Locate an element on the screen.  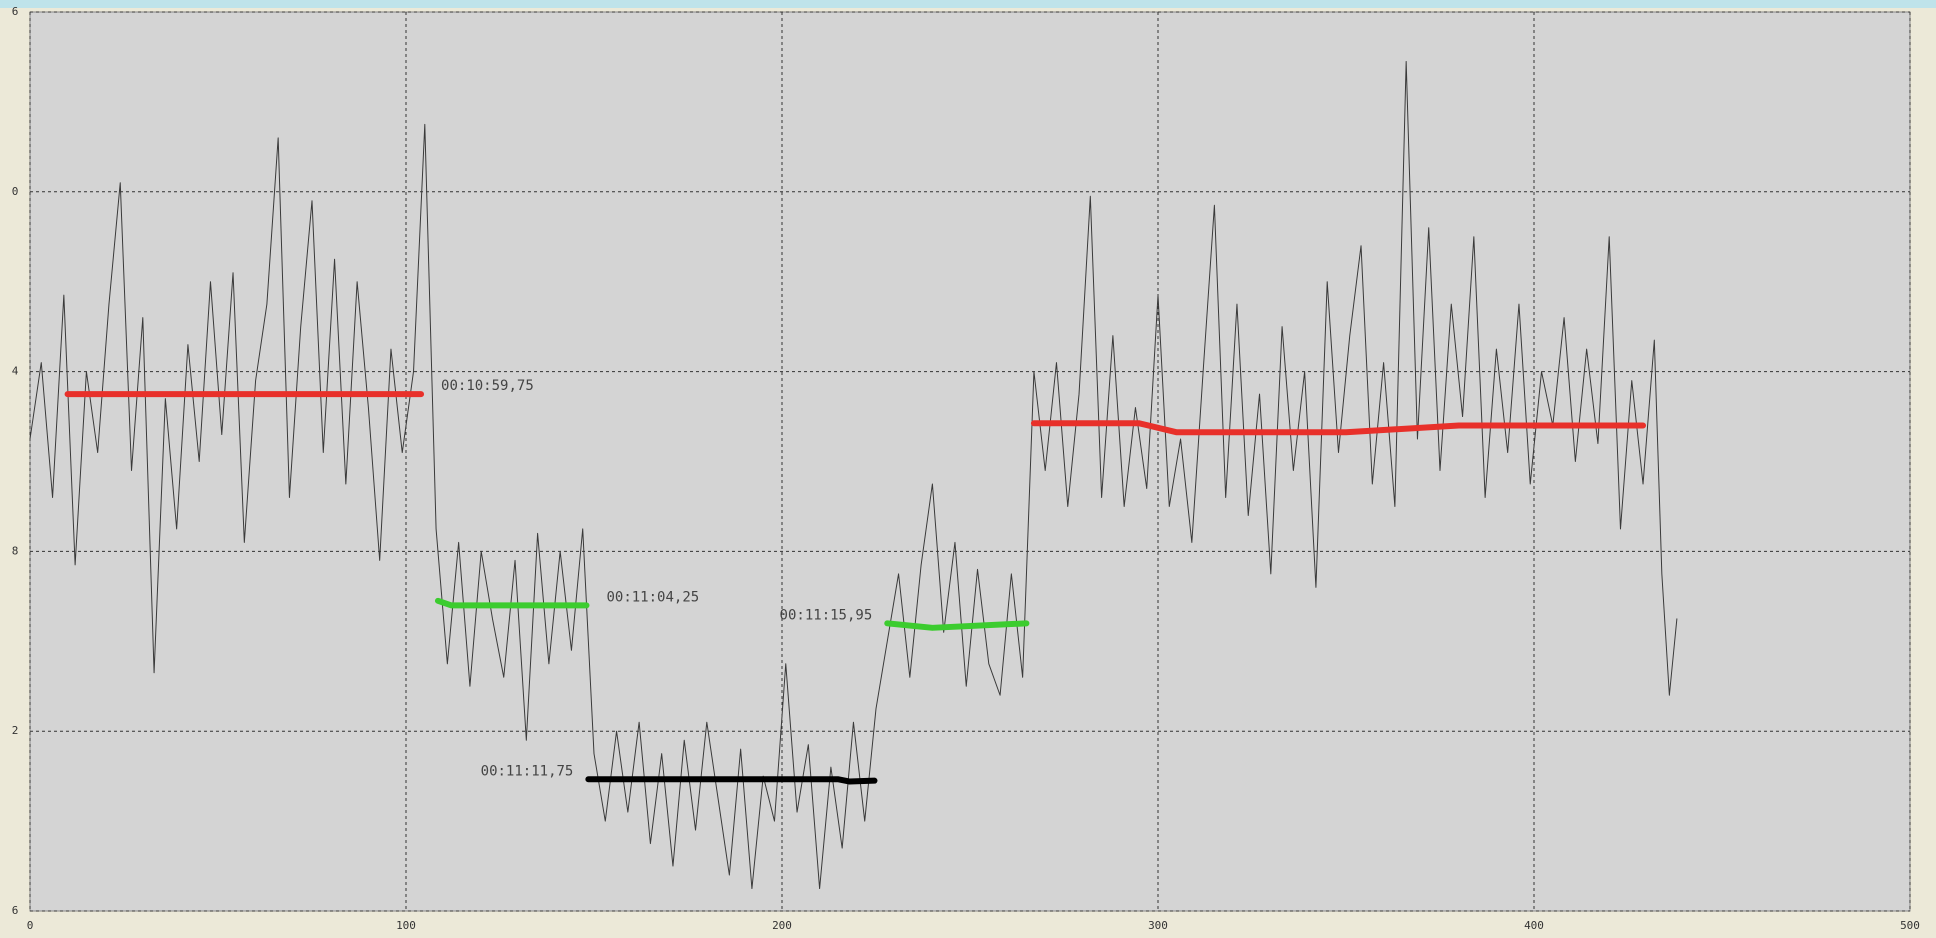
x-tick-label: 500 is located at coordinates (1910, 925).